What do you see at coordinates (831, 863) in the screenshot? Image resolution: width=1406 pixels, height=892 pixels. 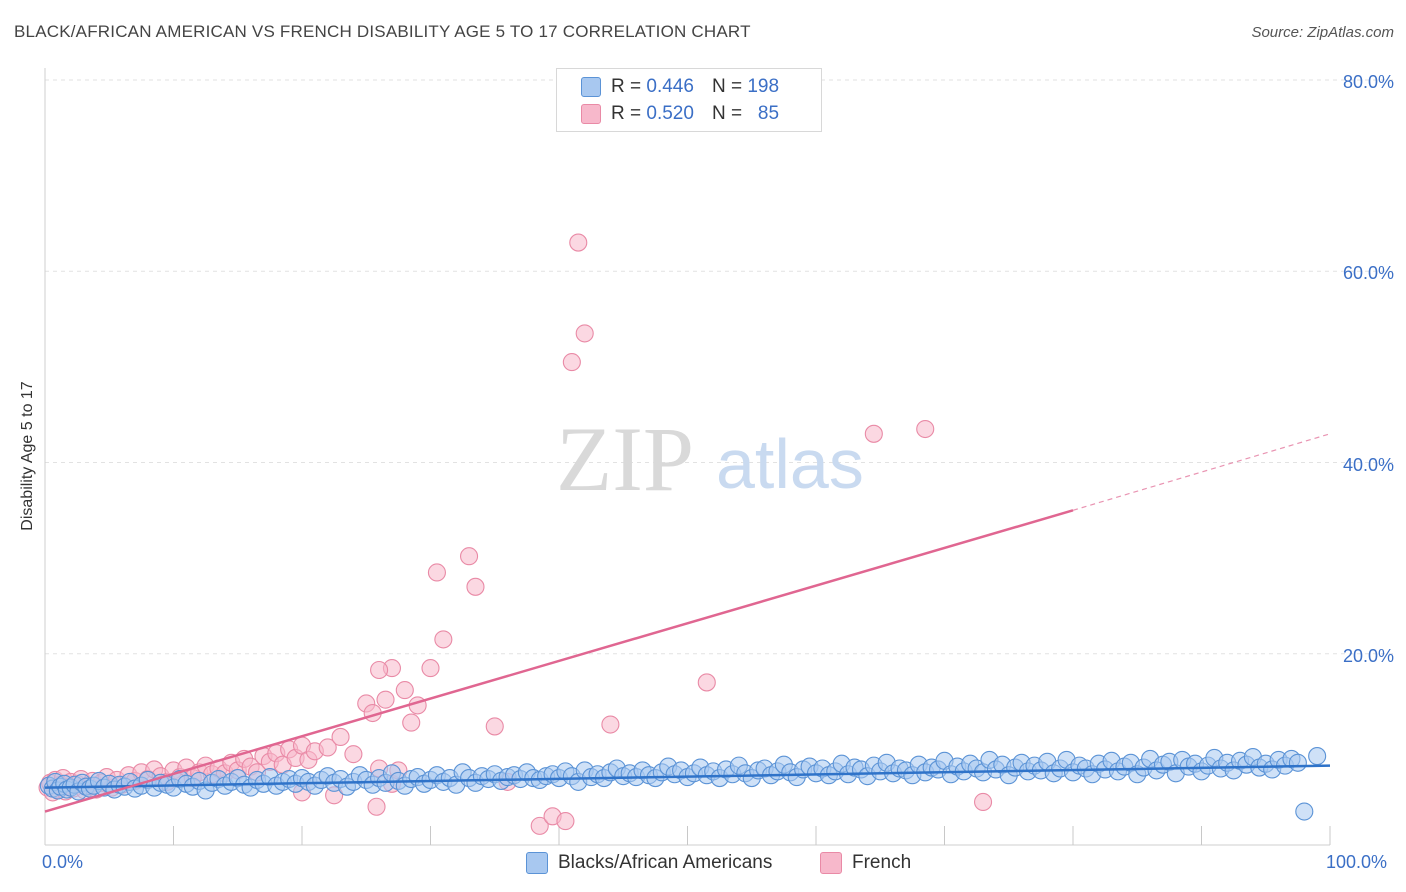 I see `bottom-legend-swatch-french` at bounding box center [831, 863].